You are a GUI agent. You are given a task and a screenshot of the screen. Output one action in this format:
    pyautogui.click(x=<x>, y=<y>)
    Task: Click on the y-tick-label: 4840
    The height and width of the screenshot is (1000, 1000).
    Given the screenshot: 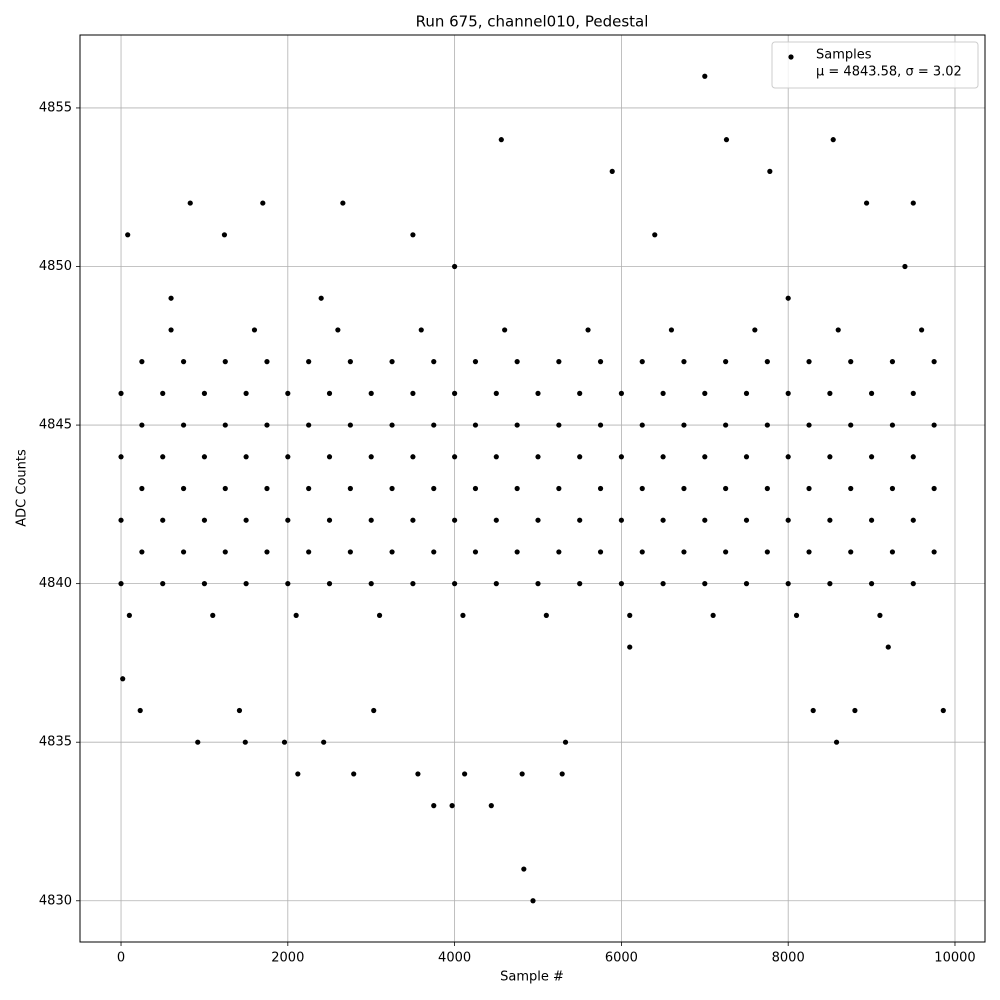 What is the action you would take?
    pyautogui.click(x=55, y=583)
    